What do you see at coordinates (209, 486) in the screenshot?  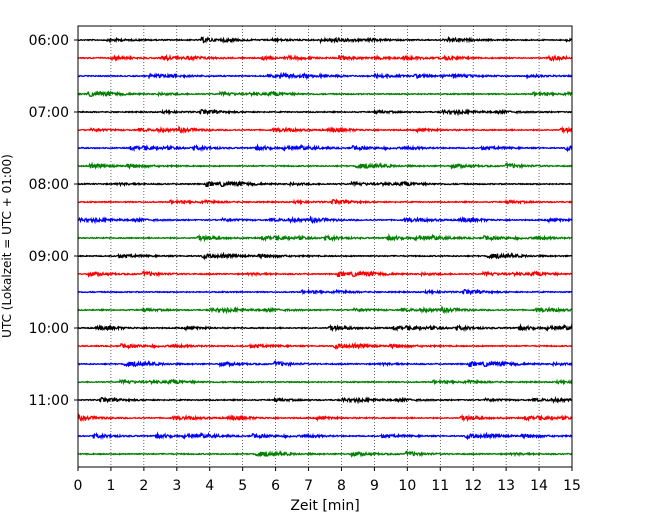 I see `x-tick-label: 4` at bounding box center [209, 486].